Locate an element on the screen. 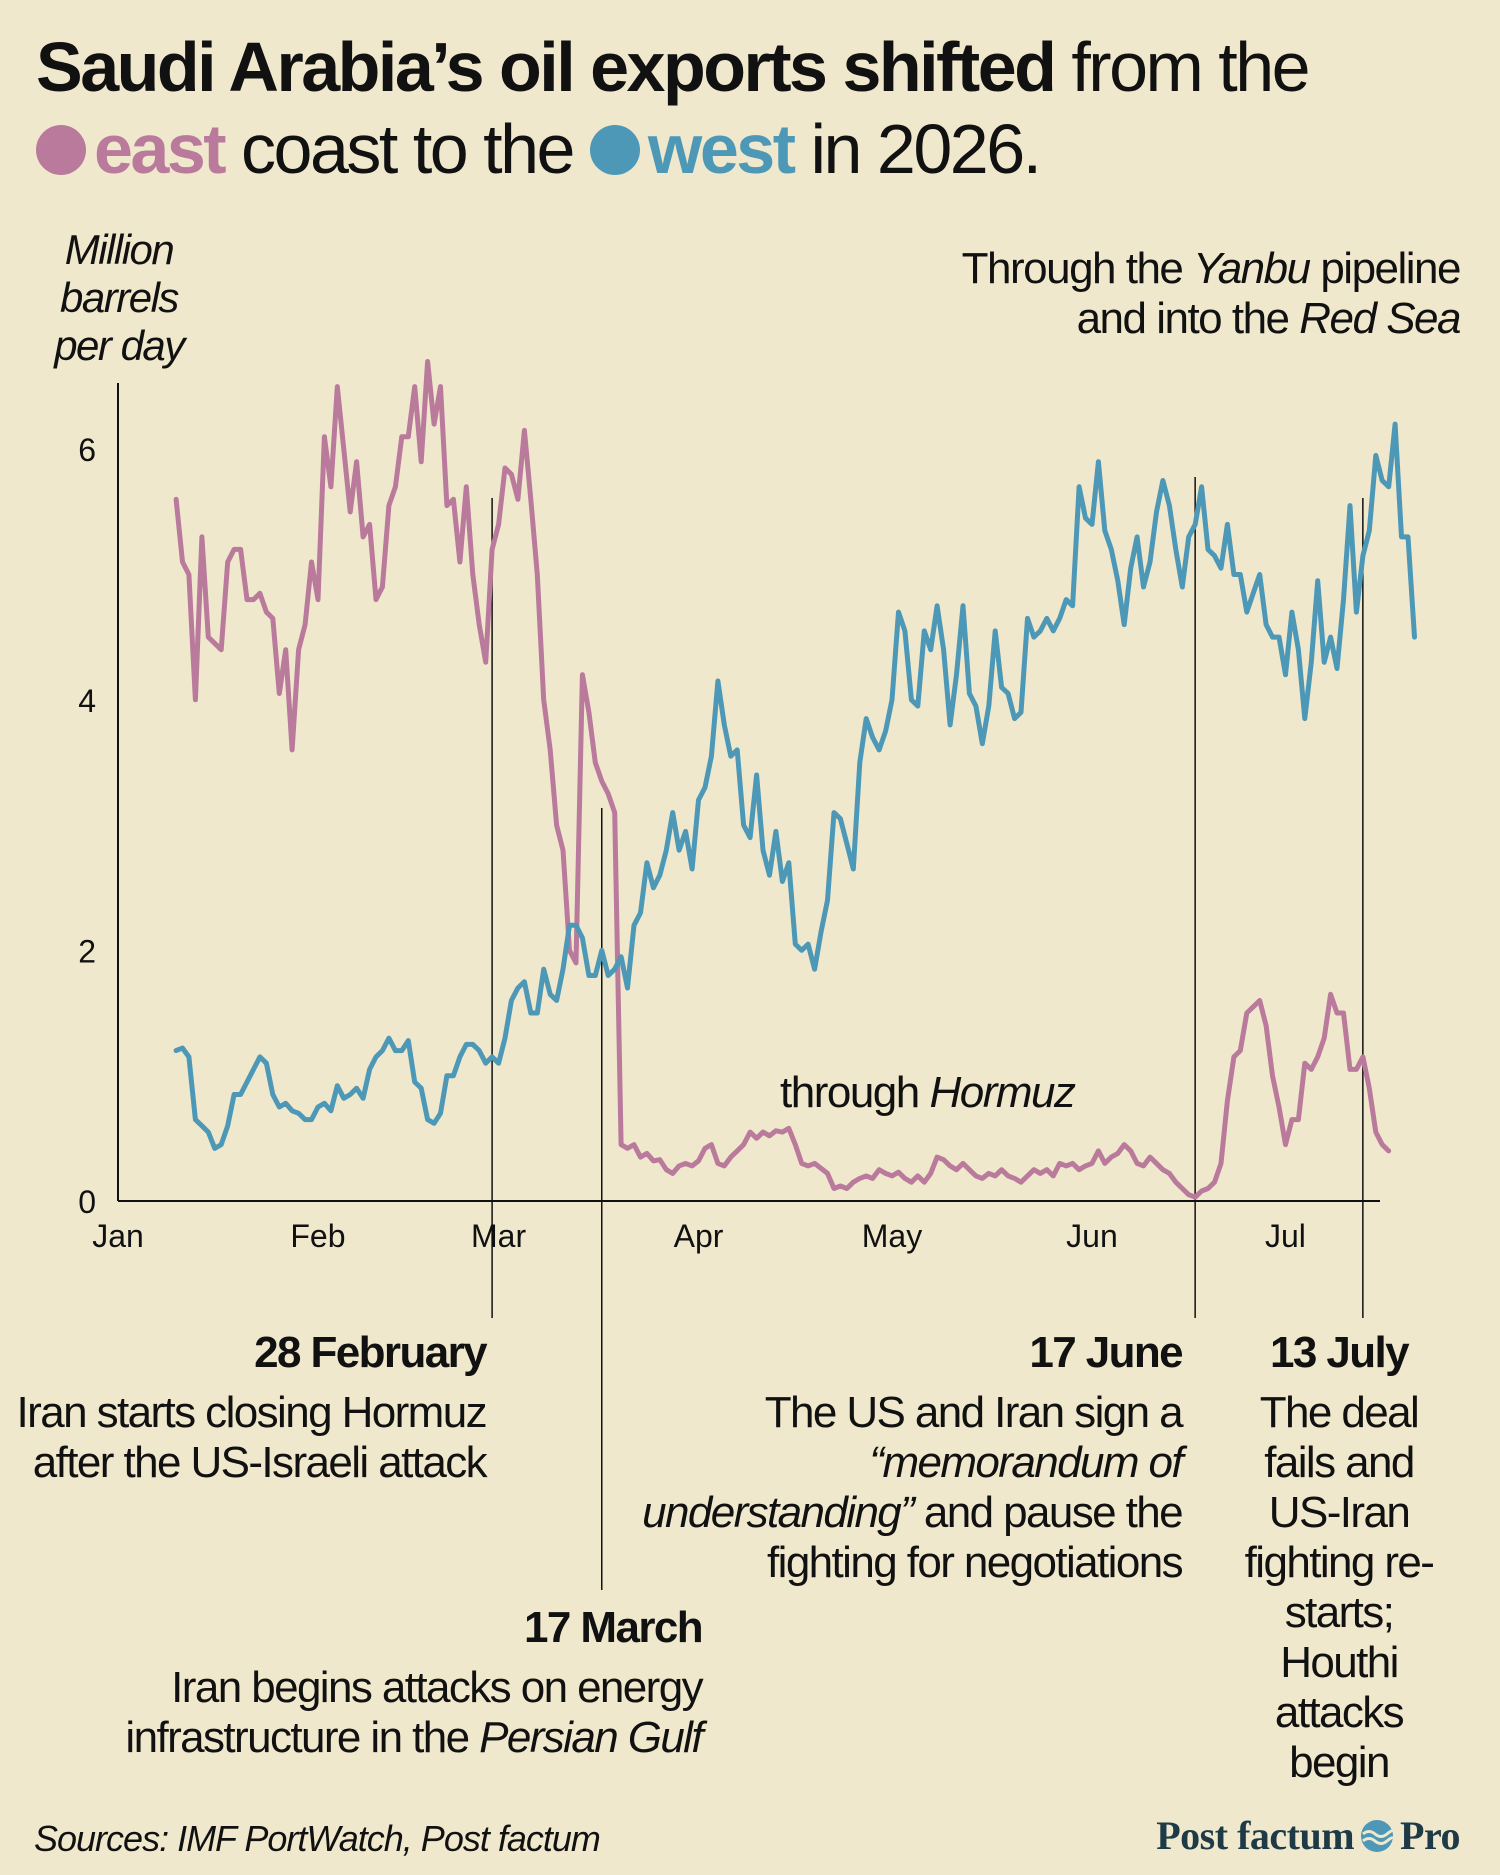 The width and height of the screenshot is (1500, 1875). x-tick-label: Jun is located at coordinates (1092, 1236).